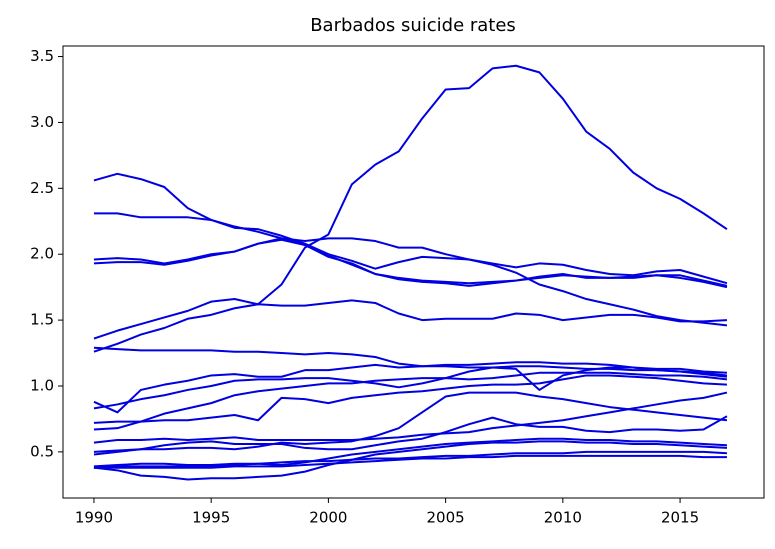  Describe the element at coordinates (94, 518) in the screenshot. I see `x-tick-label: 1990` at that location.